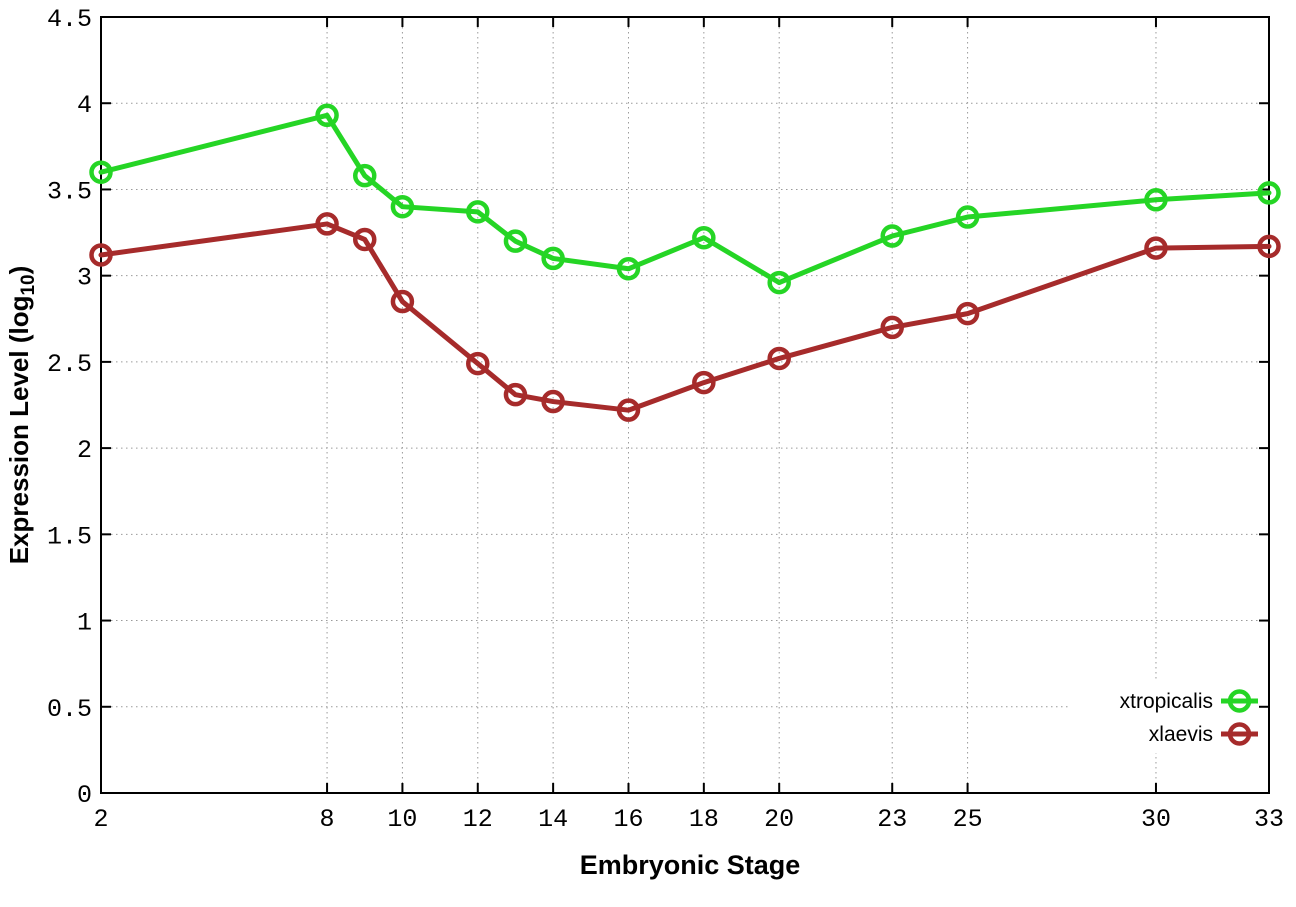 The width and height of the screenshot is (1296, 907). Describe the element at coordinates (1156, 819) in the screenshot. I see `x-tick-label: 30` at that location.